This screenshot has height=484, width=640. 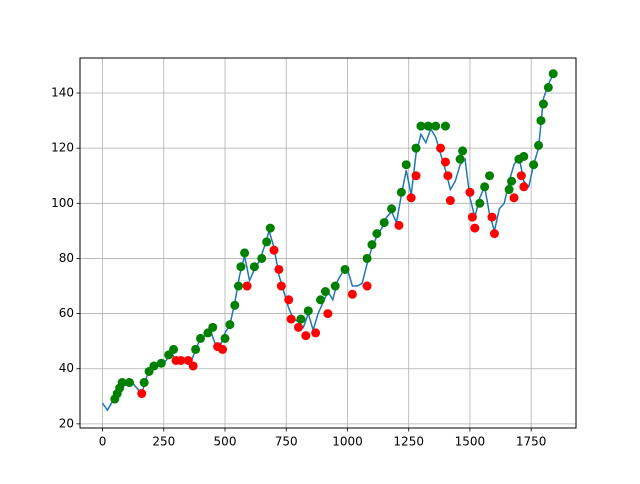 I want to click on y-tick-label: 100, so click(x=62, y=203).